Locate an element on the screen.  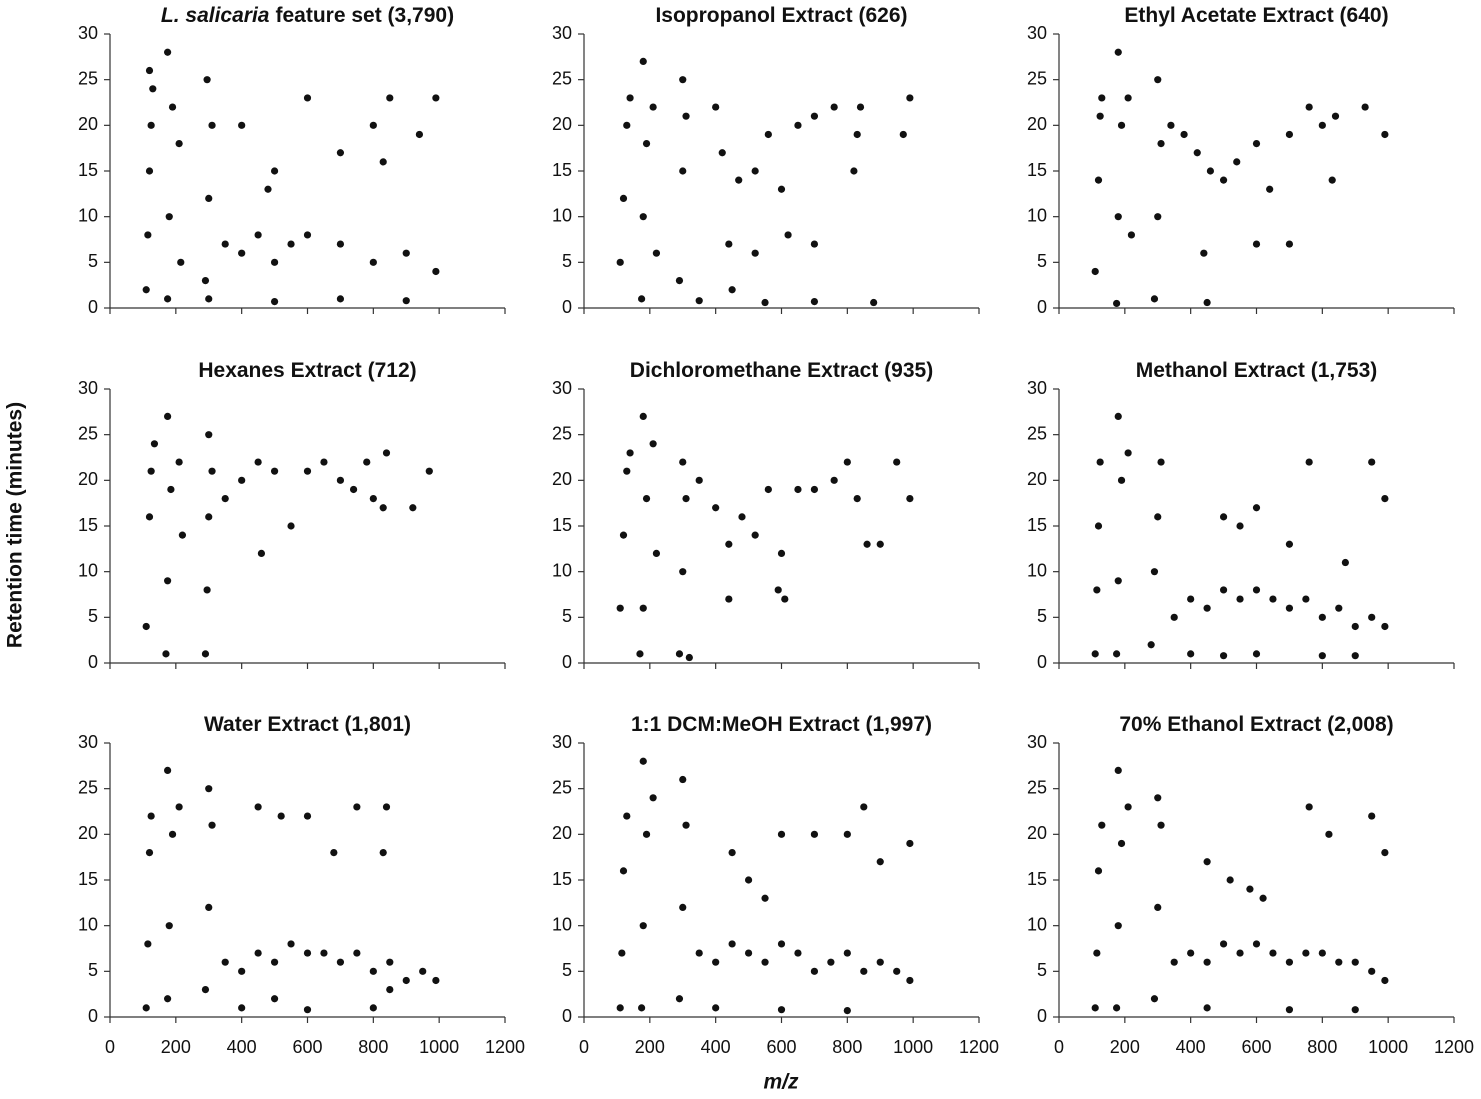
panel-title: 70% Ethanol Extract (2,008) is located at coordinates (1256, 724).